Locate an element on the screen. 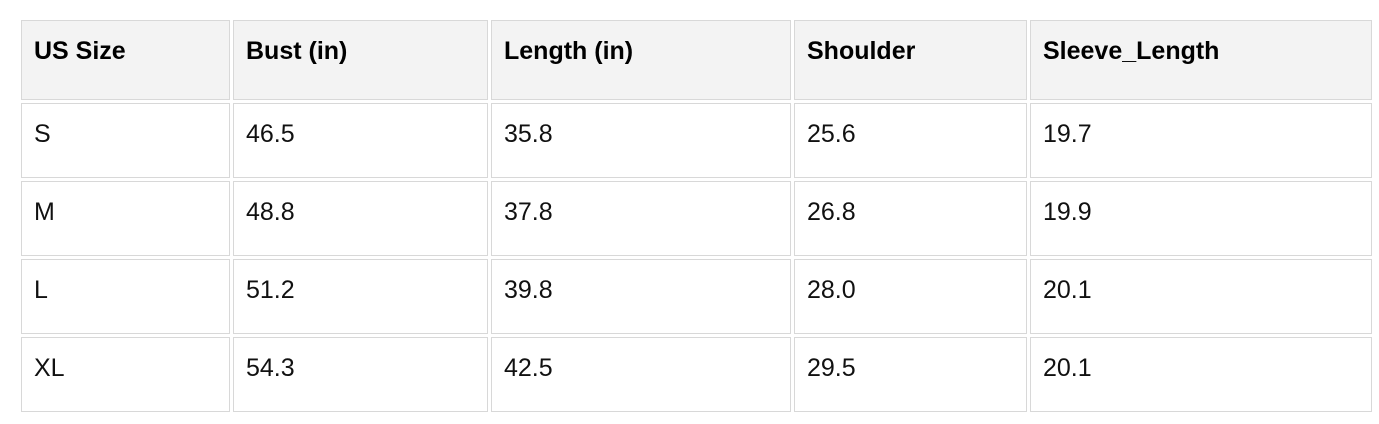 This screenshot has width=1379, height=424. cell-sleeve-length: 19.7 is located at coordinates (1201, 140).